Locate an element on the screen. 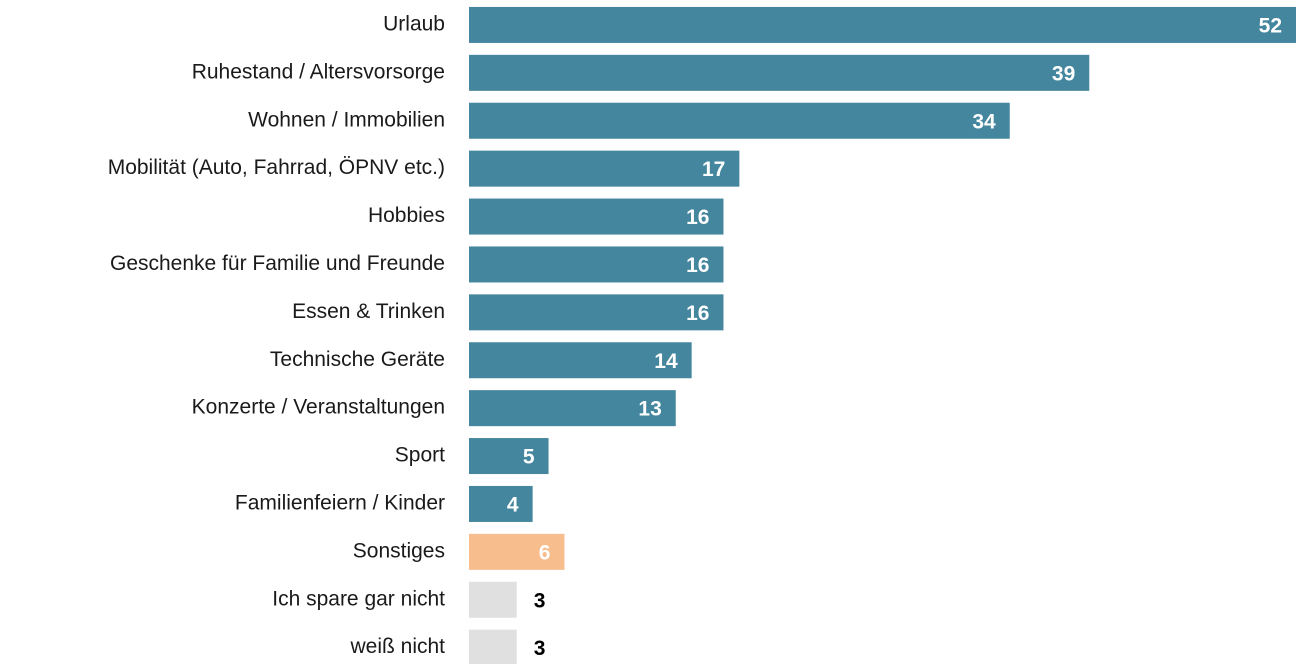 The width and height of the screenshot is (1296, 664). value-label: 4 is located at coordinates (513, 504).